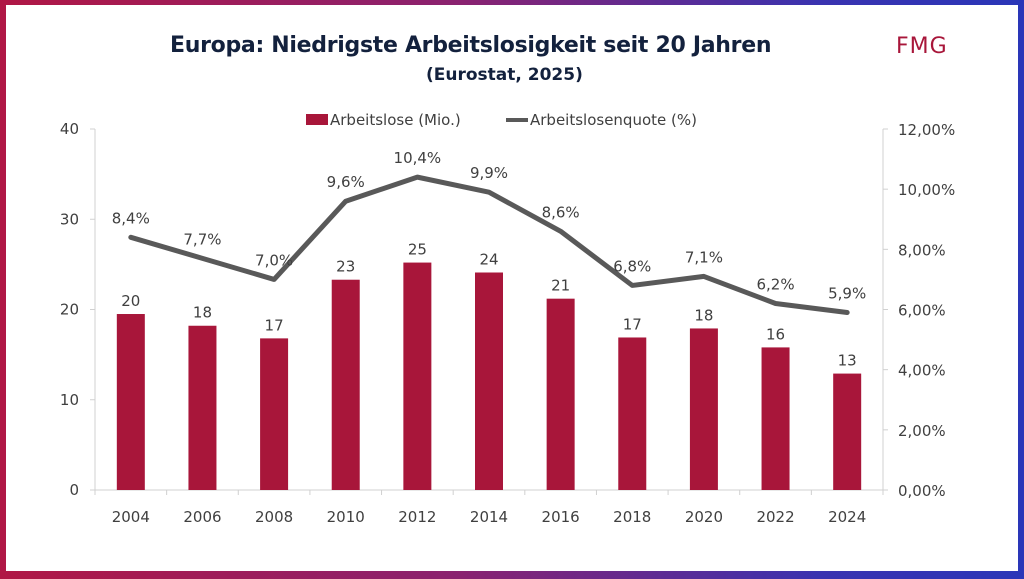 The width and height of the screenshot is (1024, 579). I want to click on fmg-logo: FMG, so click(922, 46).